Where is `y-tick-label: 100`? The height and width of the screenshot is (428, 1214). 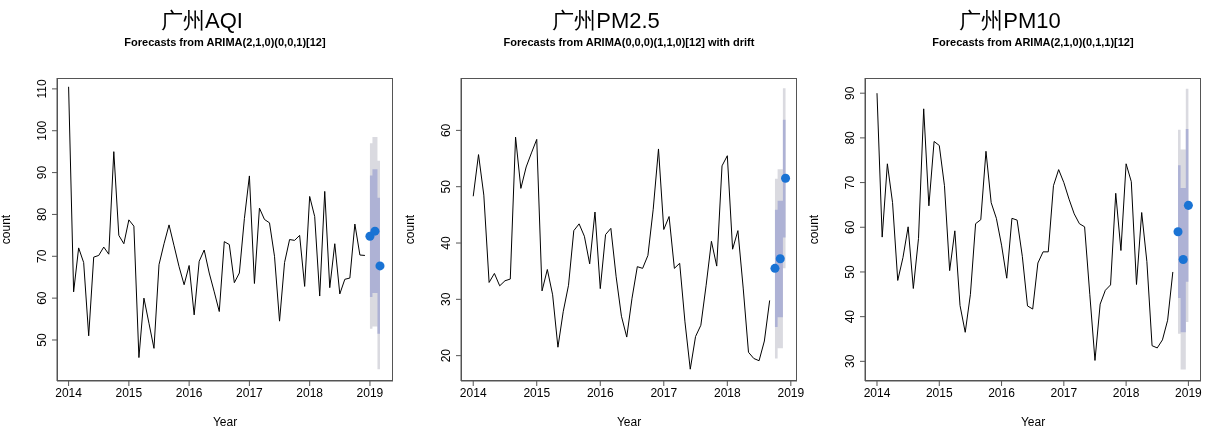
y-tick-label: 100 is located at coordinates (42, 130).